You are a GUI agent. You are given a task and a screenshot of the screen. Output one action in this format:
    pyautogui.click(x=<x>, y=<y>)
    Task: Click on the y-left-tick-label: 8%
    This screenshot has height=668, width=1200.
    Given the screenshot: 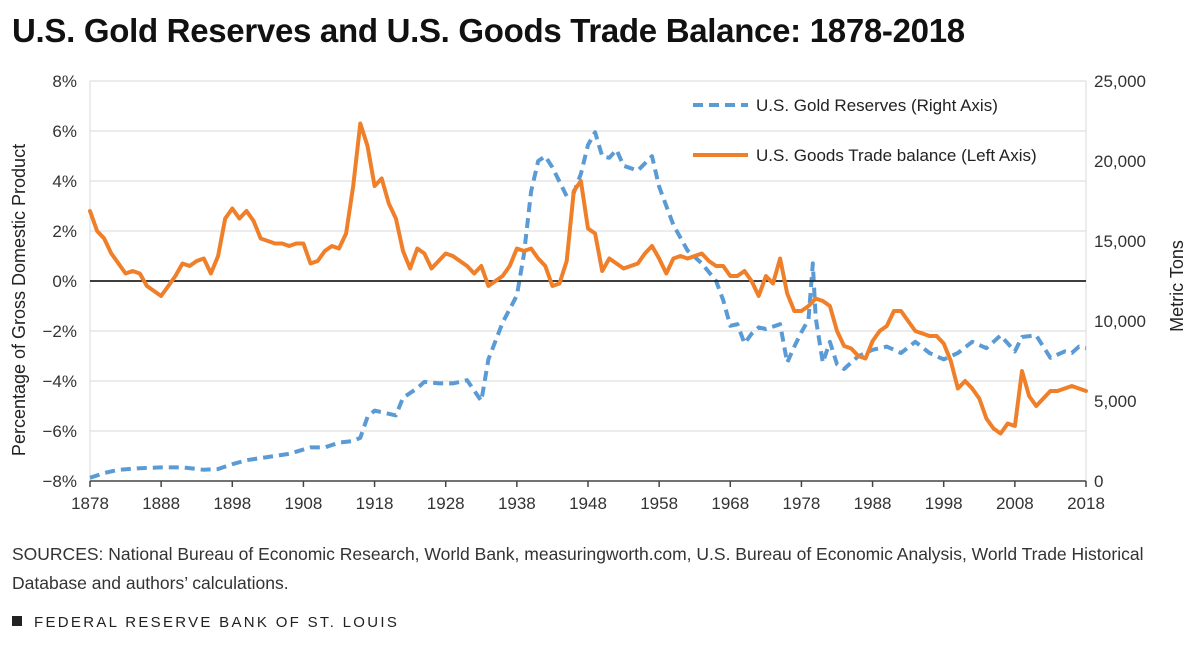 What is the action you would take?
    pyautogui.click(x=64, y=81)
    